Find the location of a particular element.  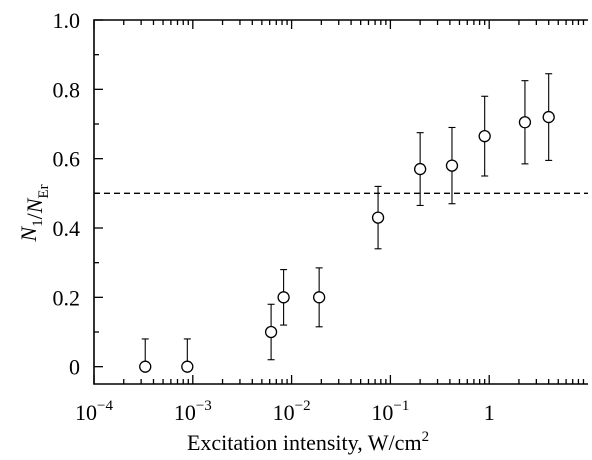

x-tick-label: 10⁻⁴ is located at coordinates (94, 411).